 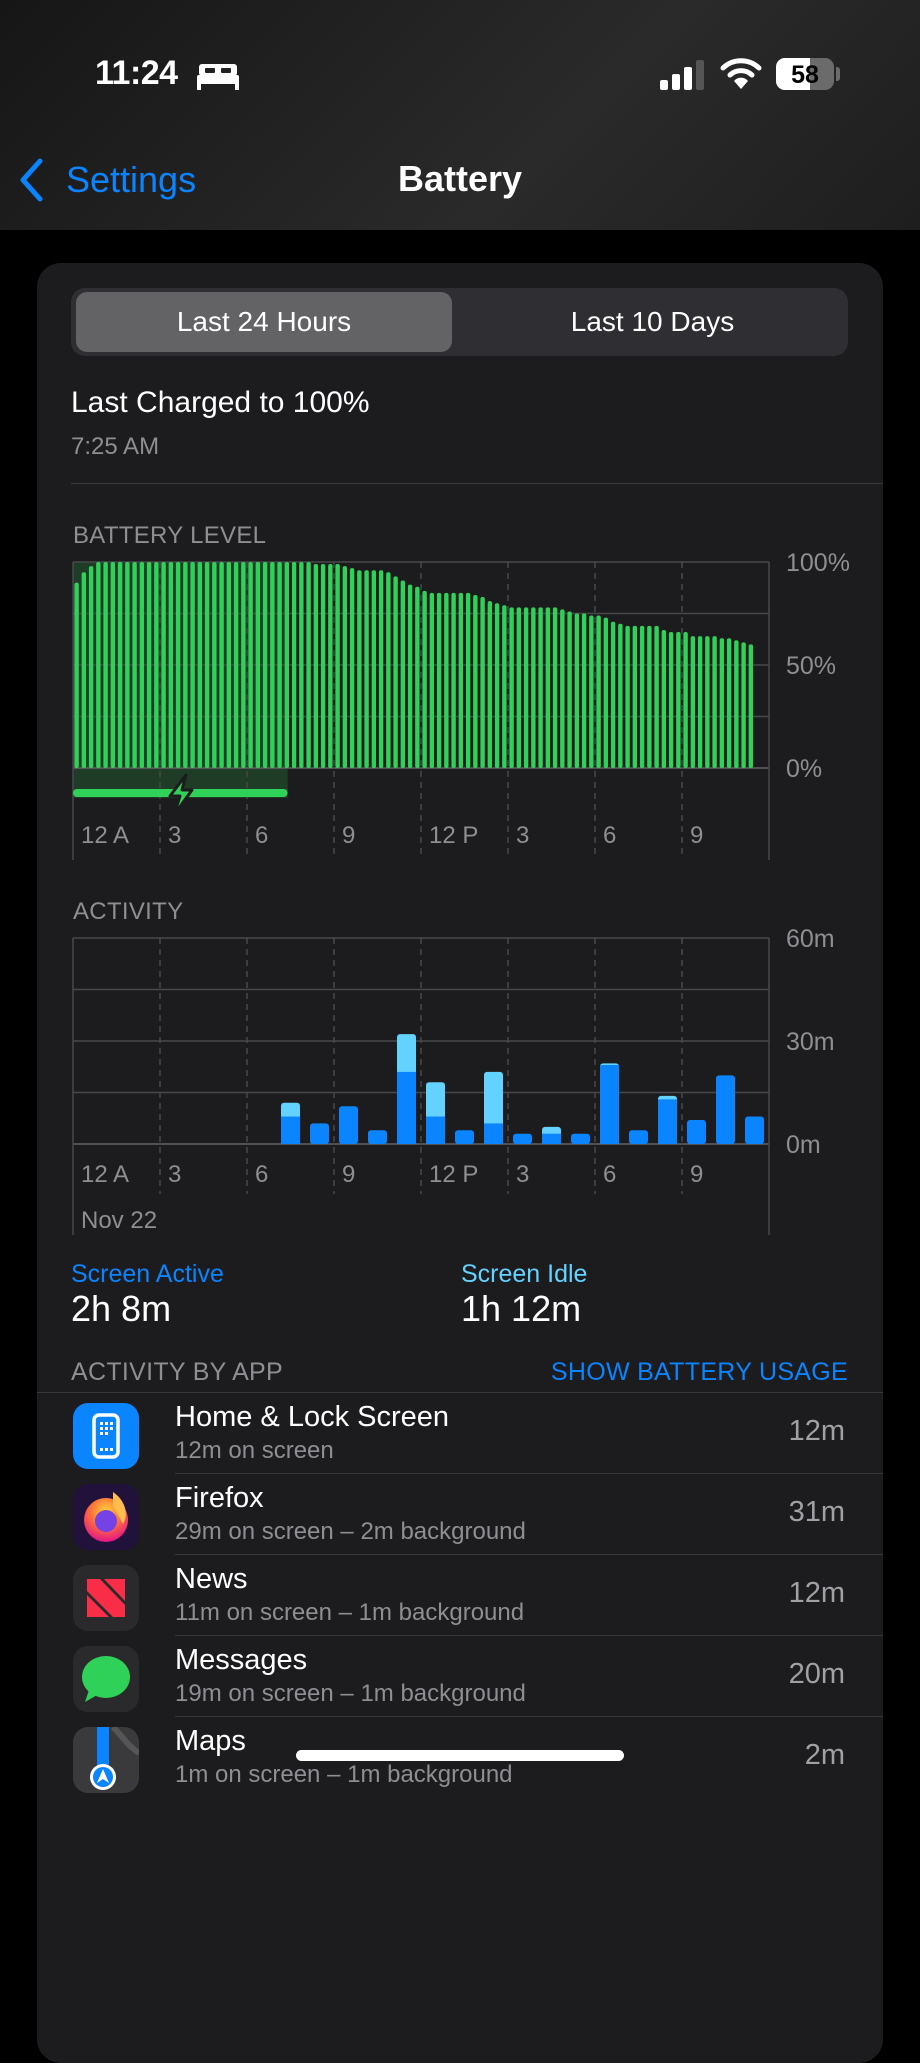 I want to click on y-tick-label: 60m, so click(x=810, y=939).